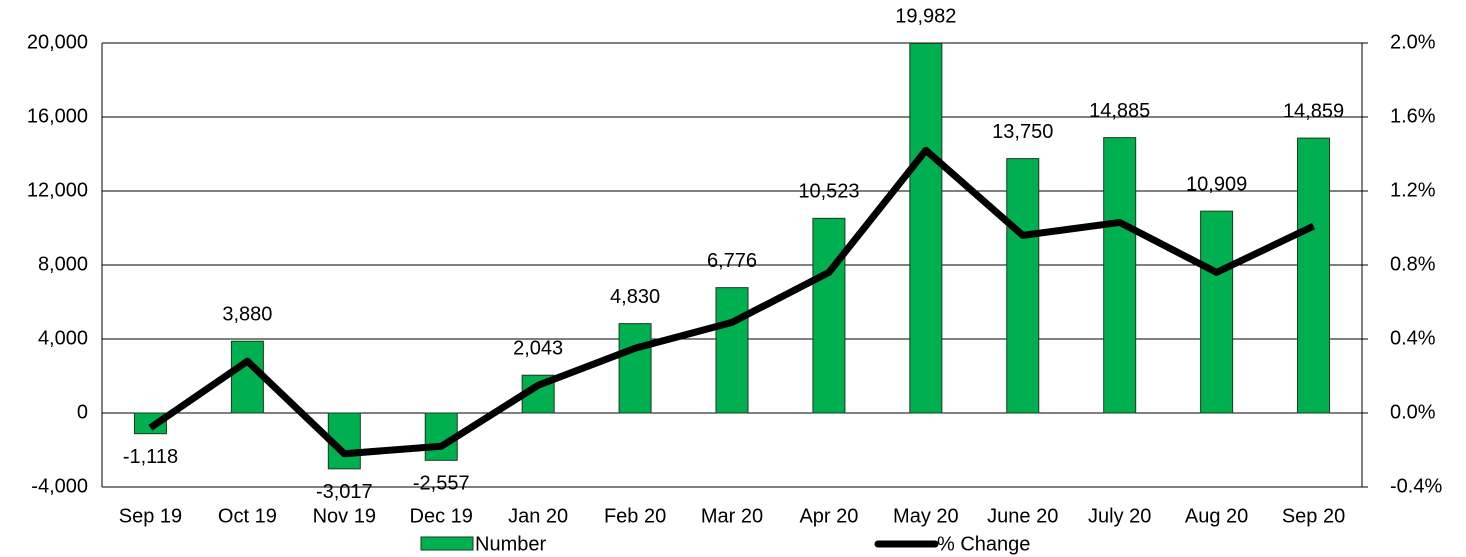 Image resolution: width=1466 pixels, height=557 pixels. Describe the element at coordinates (828, 192) in the screenshot. I see `data-label: 10,523` at that location.